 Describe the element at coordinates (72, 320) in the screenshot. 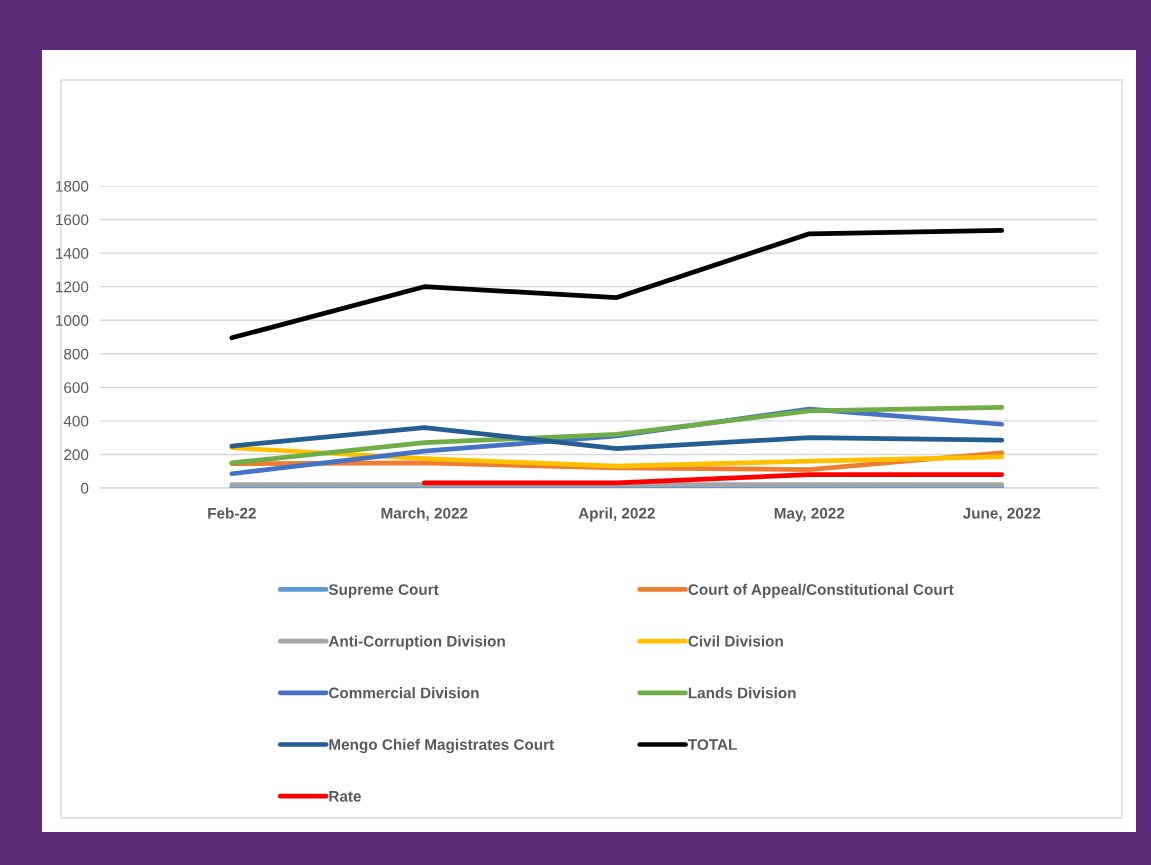

I see `y-tick-label: 1000` at that location.